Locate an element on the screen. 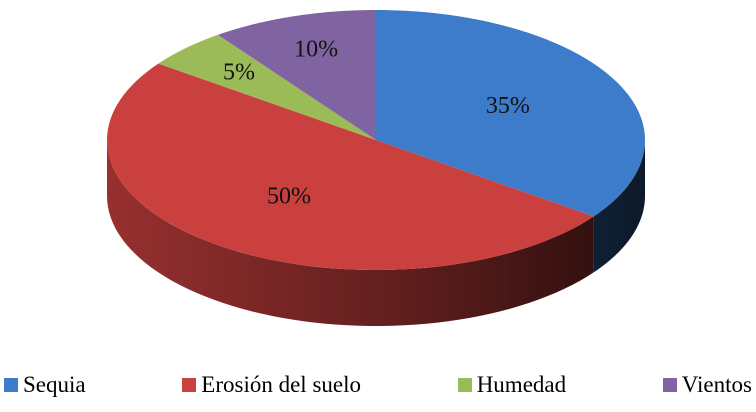 This screenshot has height=412, width=756. data-label: 35% is located at coordinates (508, 106).